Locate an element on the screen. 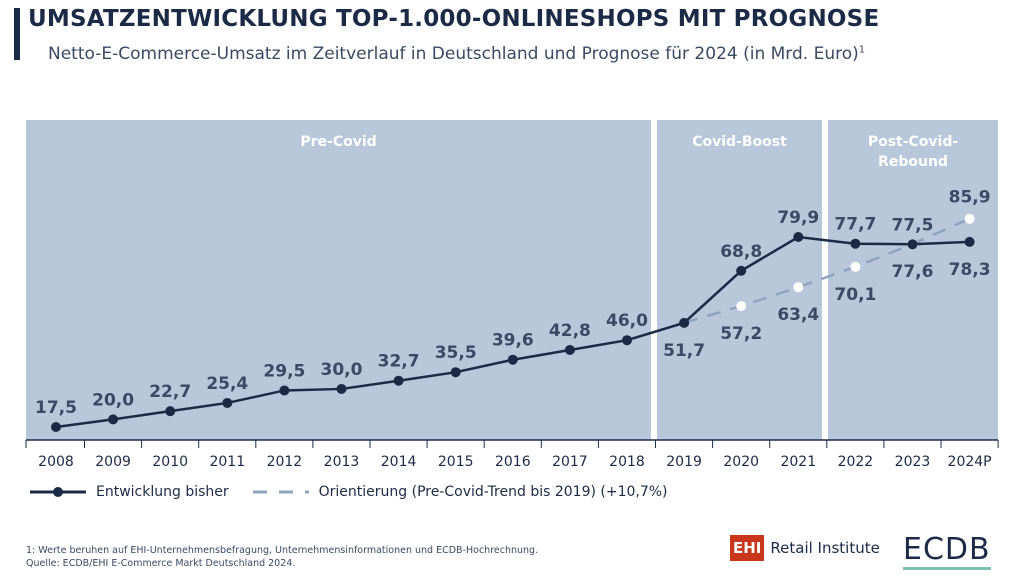 This screenshot has width=1024, height=576. x-tick-label: 2021 is located at coordinates (798, 462).